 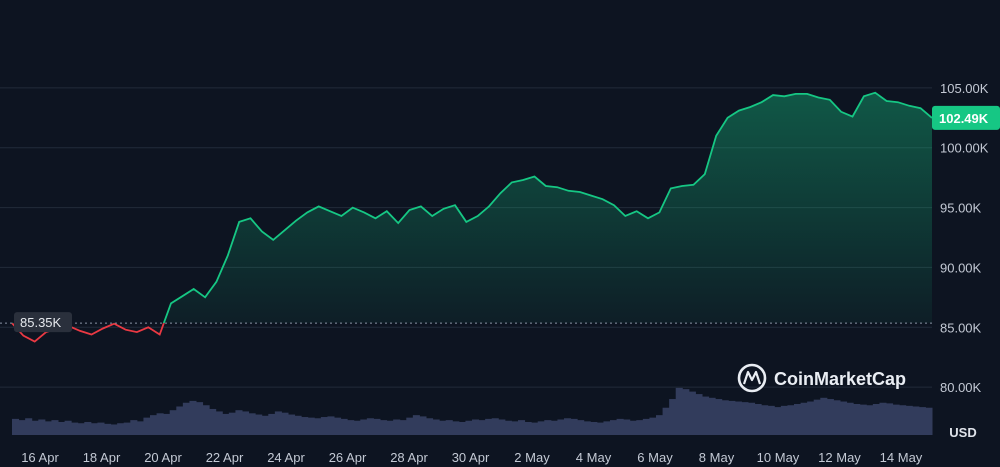 I want to click on y-tick-label: 95.00K, so click(x=961, y=208).